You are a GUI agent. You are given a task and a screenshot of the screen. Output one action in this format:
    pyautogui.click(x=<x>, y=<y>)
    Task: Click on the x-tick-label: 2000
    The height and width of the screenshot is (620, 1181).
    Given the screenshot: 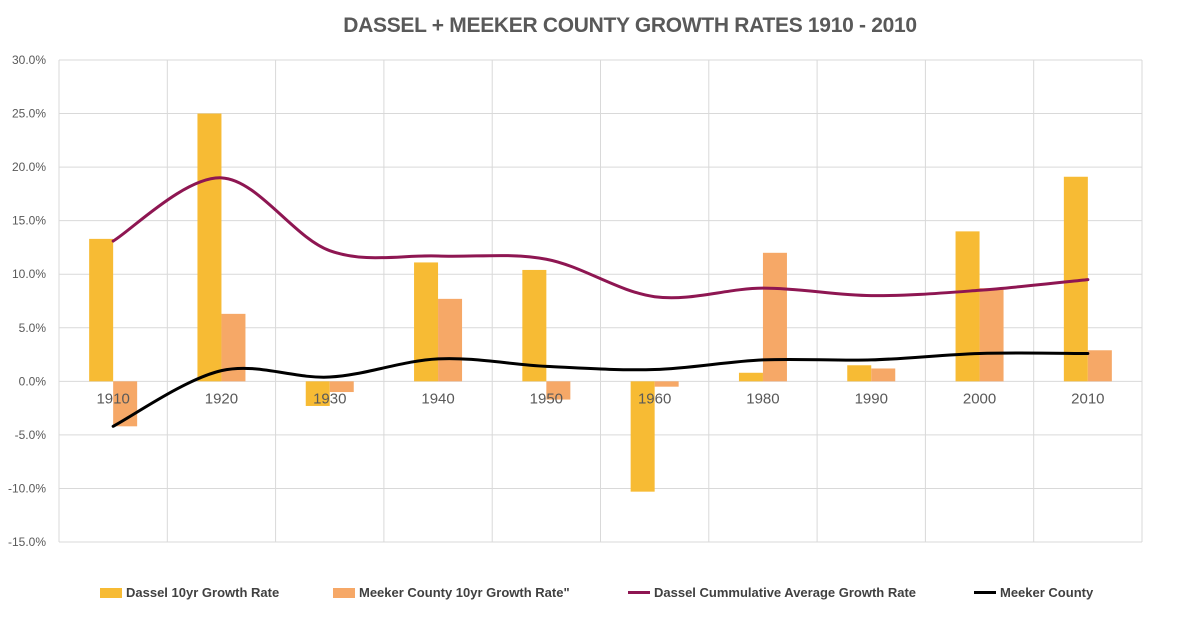 What is the action you would take?
    pyautogui.click(x=979, y=398)
    